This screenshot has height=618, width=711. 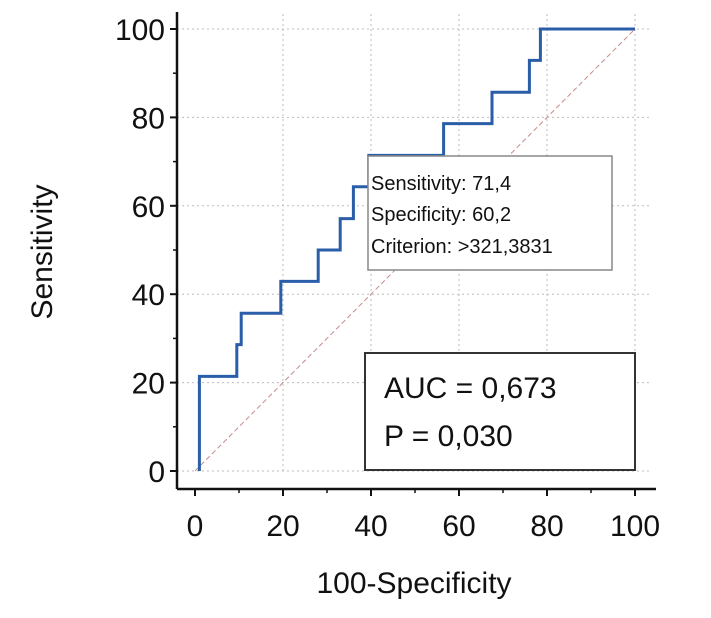 What do you see at coordinates (146, 251) in the screenshot?
I see `y-ticks: 0 20 40 60 80 100` at bounding box center [146, 251].